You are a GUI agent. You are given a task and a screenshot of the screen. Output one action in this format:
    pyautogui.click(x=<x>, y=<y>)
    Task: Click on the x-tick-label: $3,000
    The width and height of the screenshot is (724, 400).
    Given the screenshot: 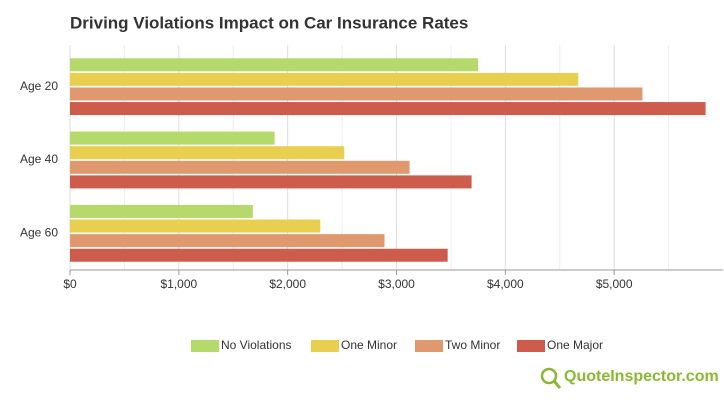 What is the action you would take?
    pyautogui.click(x=396, y=284)
    